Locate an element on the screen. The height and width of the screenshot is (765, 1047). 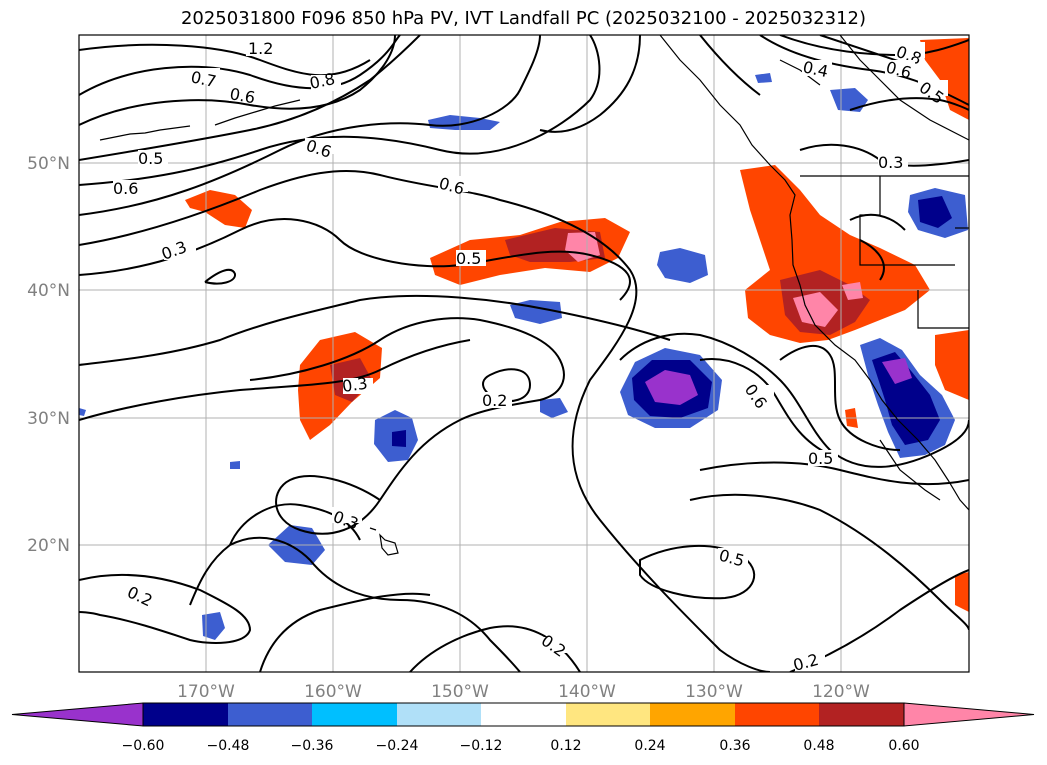
colorbar-segments is located at coordinates (523, 714).